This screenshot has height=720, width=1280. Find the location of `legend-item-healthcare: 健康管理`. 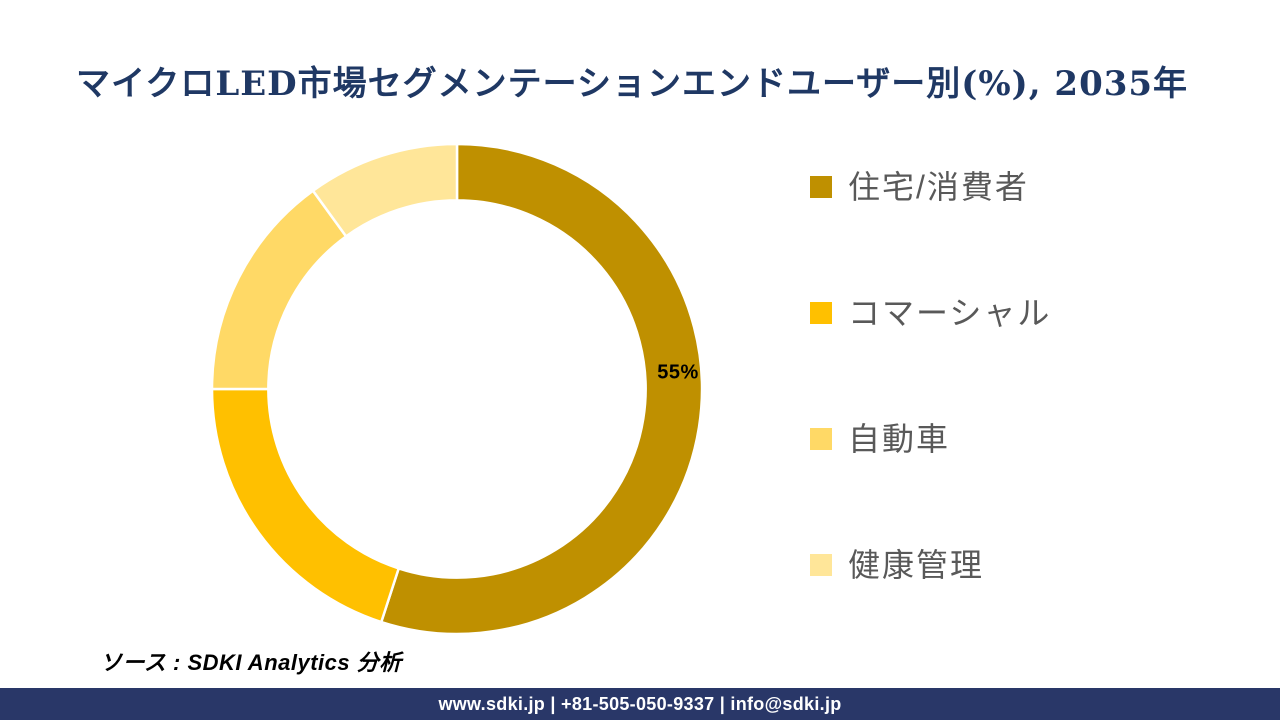

legend-item-healthcare: 健康管理 is located at coordinates (930, 565).